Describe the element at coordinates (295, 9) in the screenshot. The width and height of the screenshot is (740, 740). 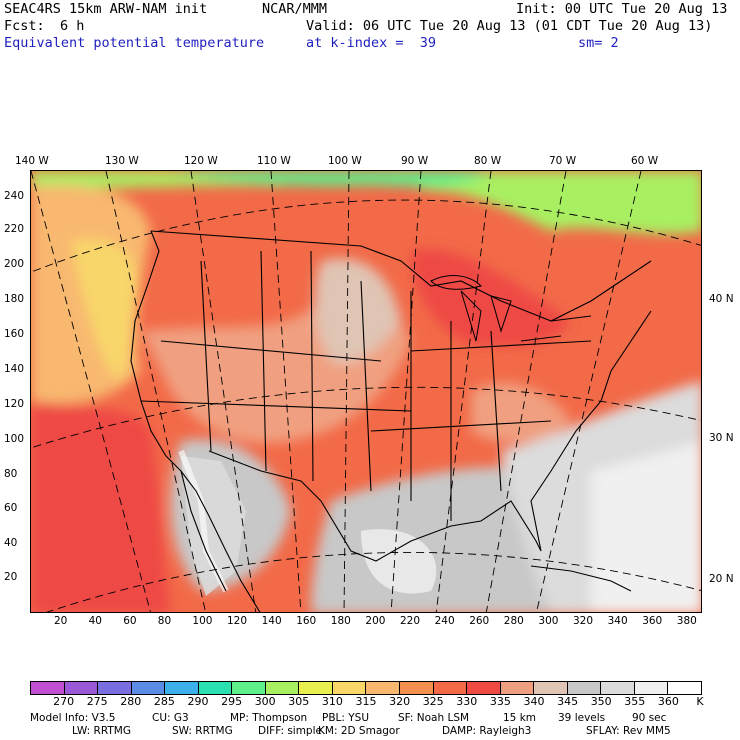
I see `org-label: NCAR/MMM` at that location.